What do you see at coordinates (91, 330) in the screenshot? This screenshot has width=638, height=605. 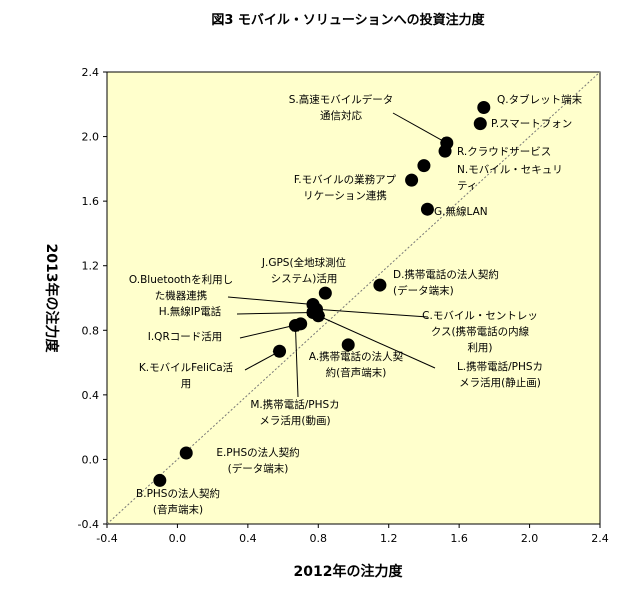 I see `y-tick-label: 0.8` at bounding box center [91, 330].